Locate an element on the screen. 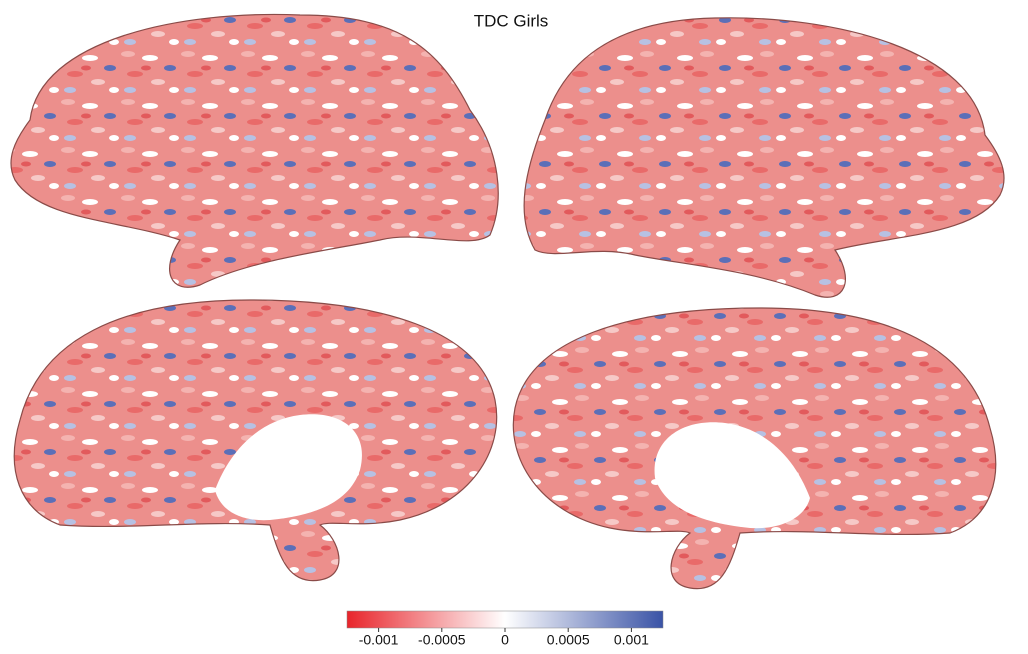 The height and width of the screenshot is (654, 1028). tick-label: -0.0005 is located at coordinates (442, 640).